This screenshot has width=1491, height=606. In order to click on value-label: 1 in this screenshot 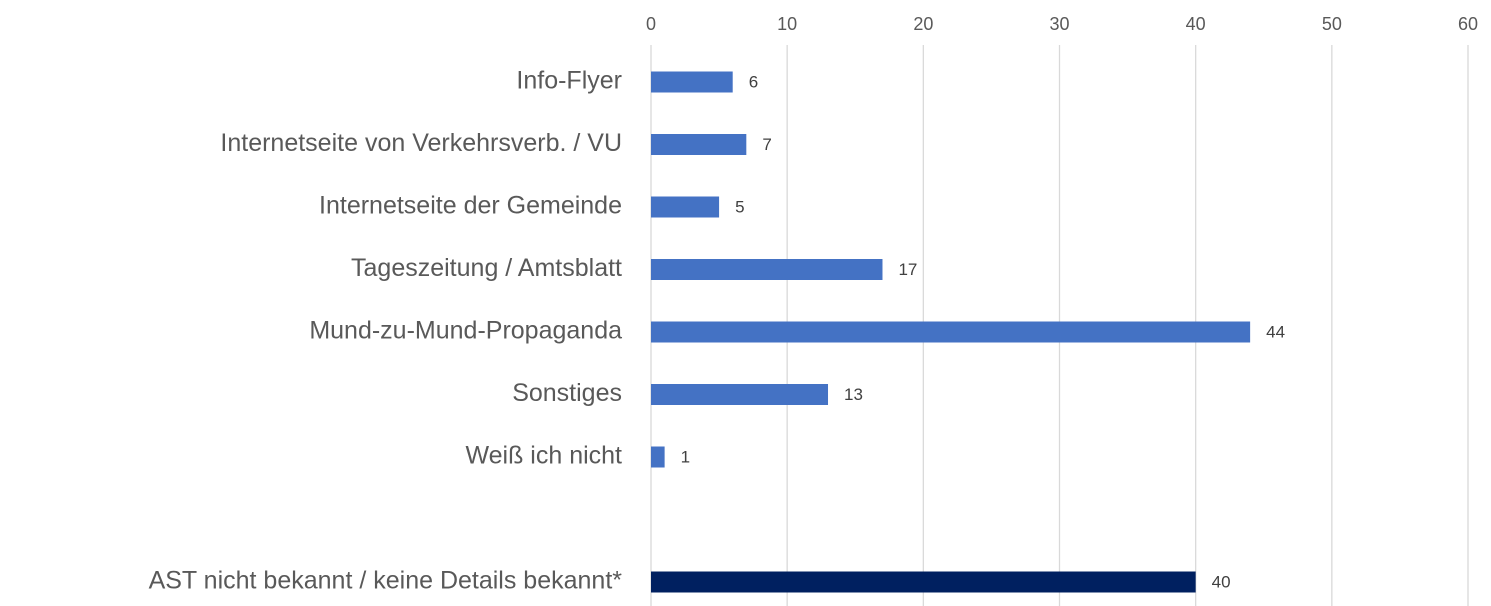, I will do `click(685, 456)`.